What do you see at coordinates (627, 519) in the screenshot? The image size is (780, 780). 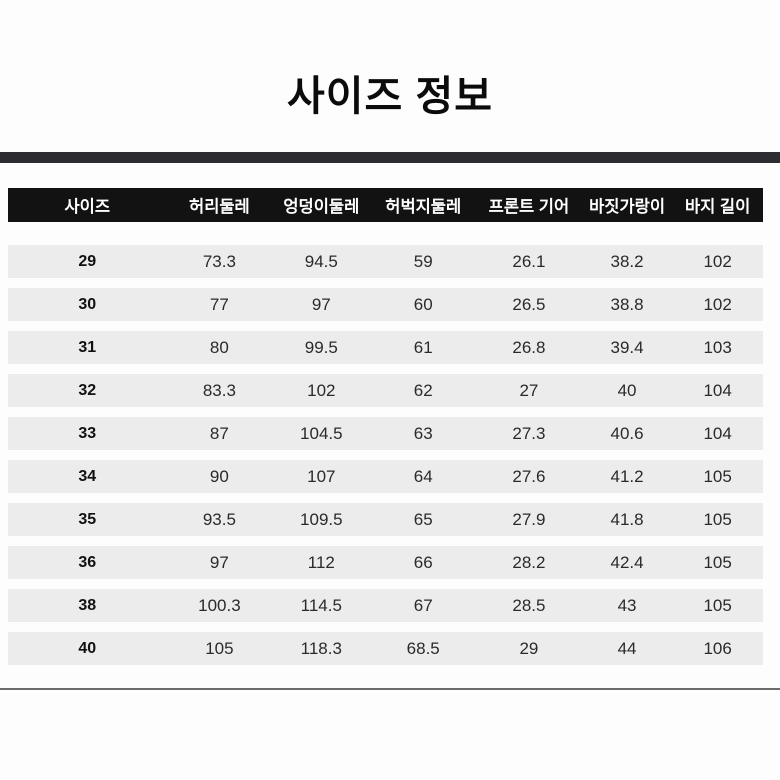 I see `measurement-cell: 41.8` at bounding box center [627, 519].